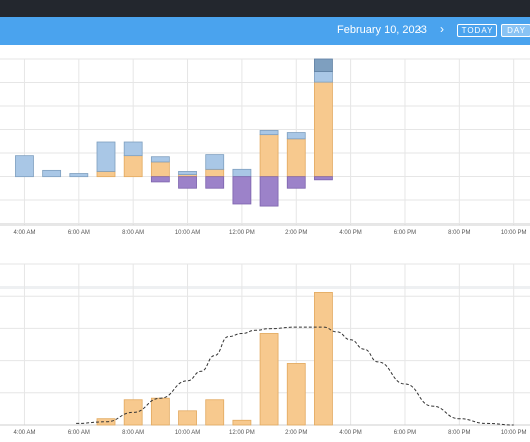 The image size is (530, 442). I want to click on window-top-strip, so click(265, 8).